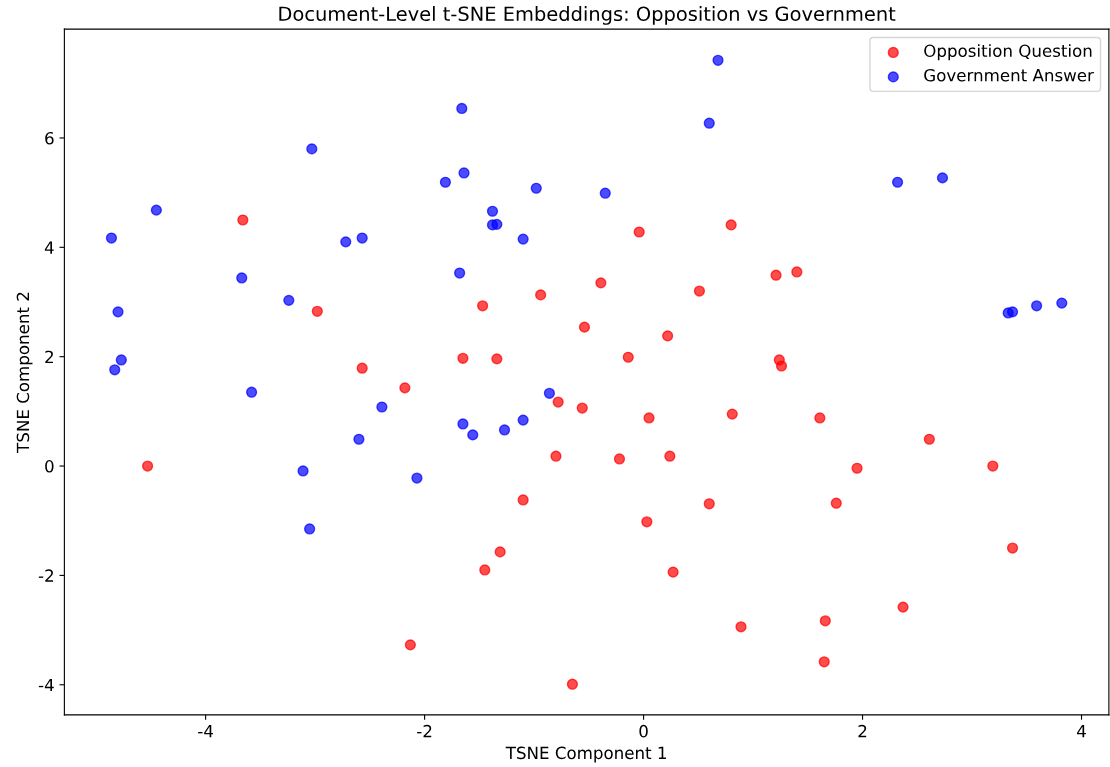  What do you see at coordinates (643, 731) in the screenshot?
I see `x-tick-label: 0` at bounding box center [643, 731].